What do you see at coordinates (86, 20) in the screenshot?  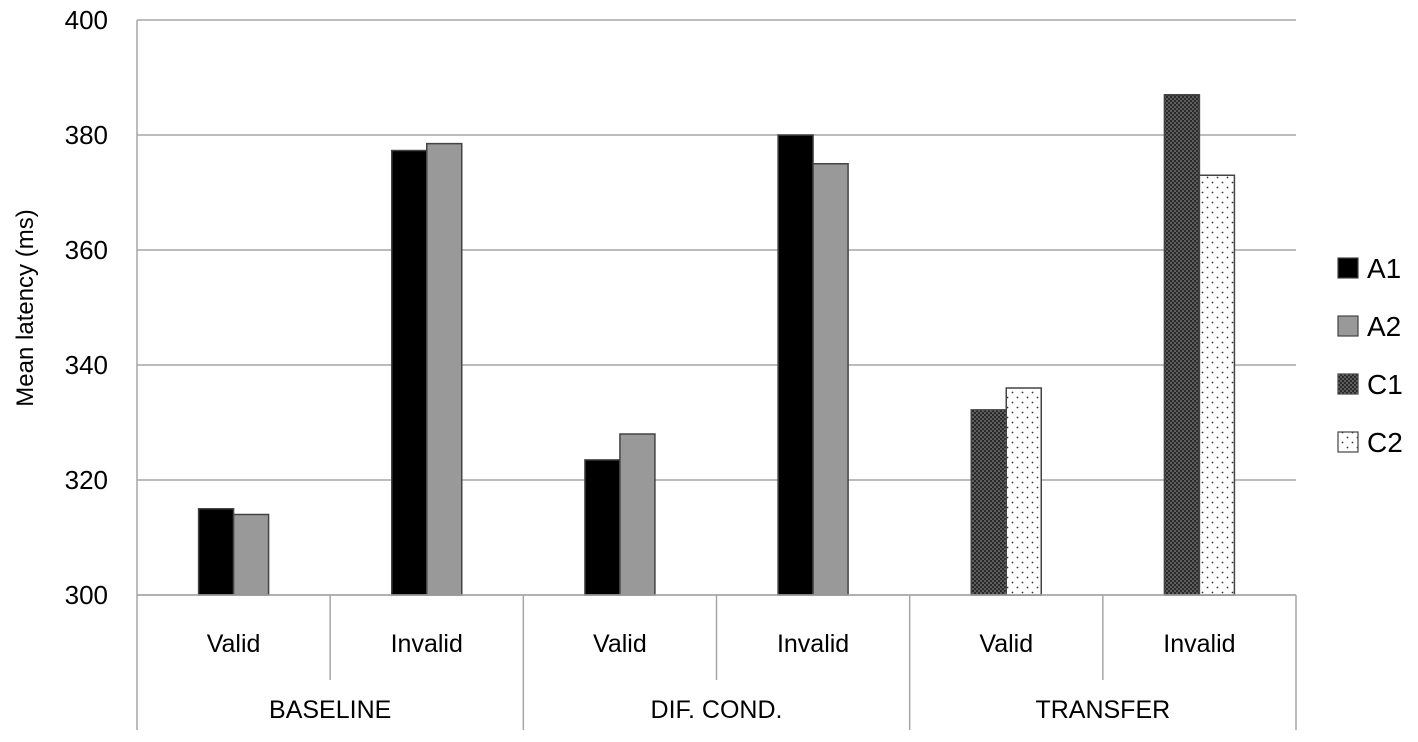 I see `y-tick-label: 400` at bounding box center [86, 20].